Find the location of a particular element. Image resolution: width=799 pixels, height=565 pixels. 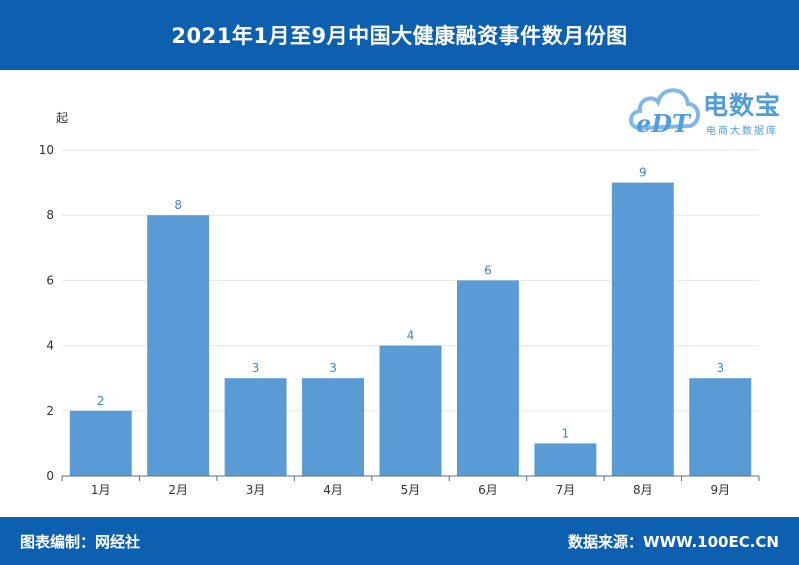

x-tick-label: 8月 is located at coordinates (643, 490).